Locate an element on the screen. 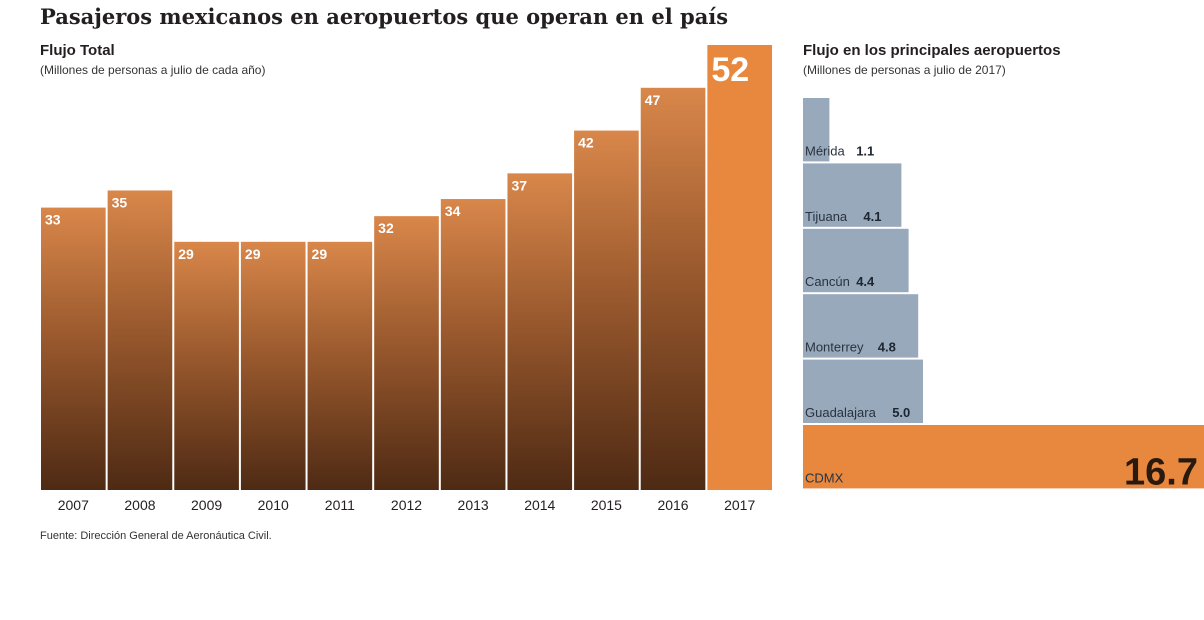 The height and width of the screenshot is (620, 1204). airport-bar-Tijuana is located at coordinates (852, 195).